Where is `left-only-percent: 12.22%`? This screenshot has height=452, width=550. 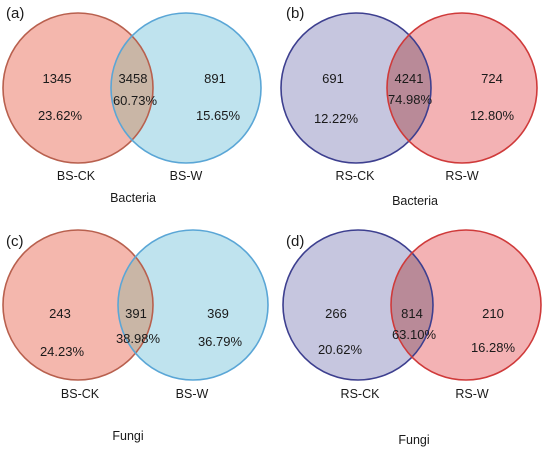 left-only-percent: 12.22% is located at coordinates (336, 118).